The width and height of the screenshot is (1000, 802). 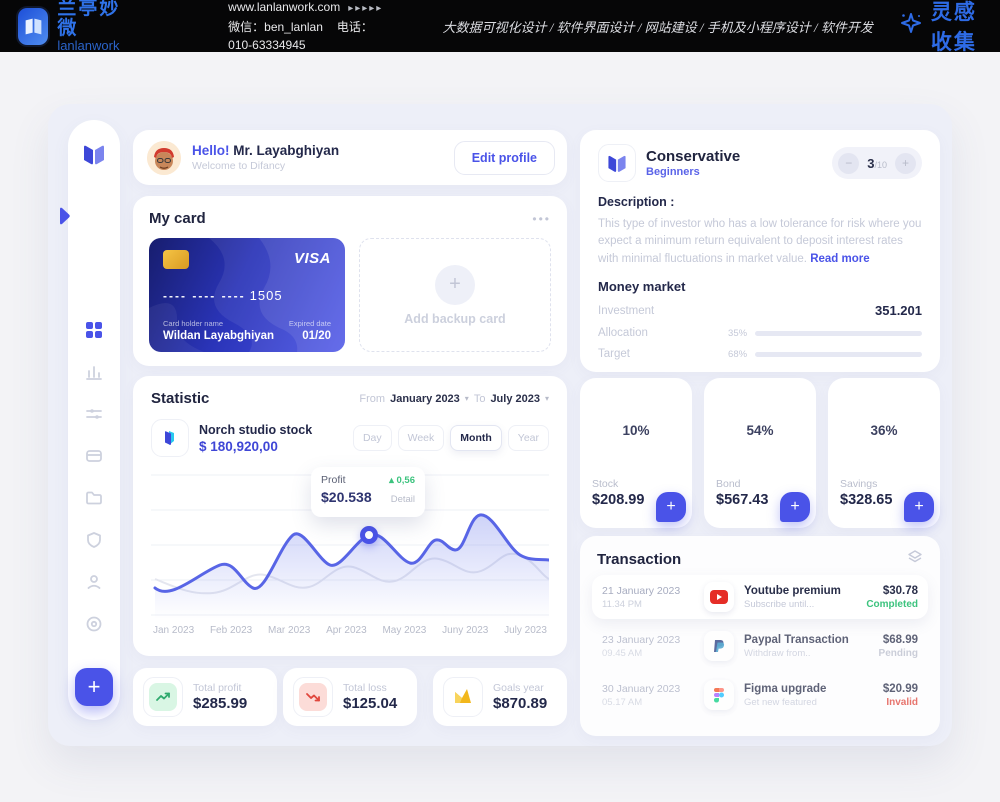 I want to click on to-value-dropdown: July 2023, so click(x=515, y=398).